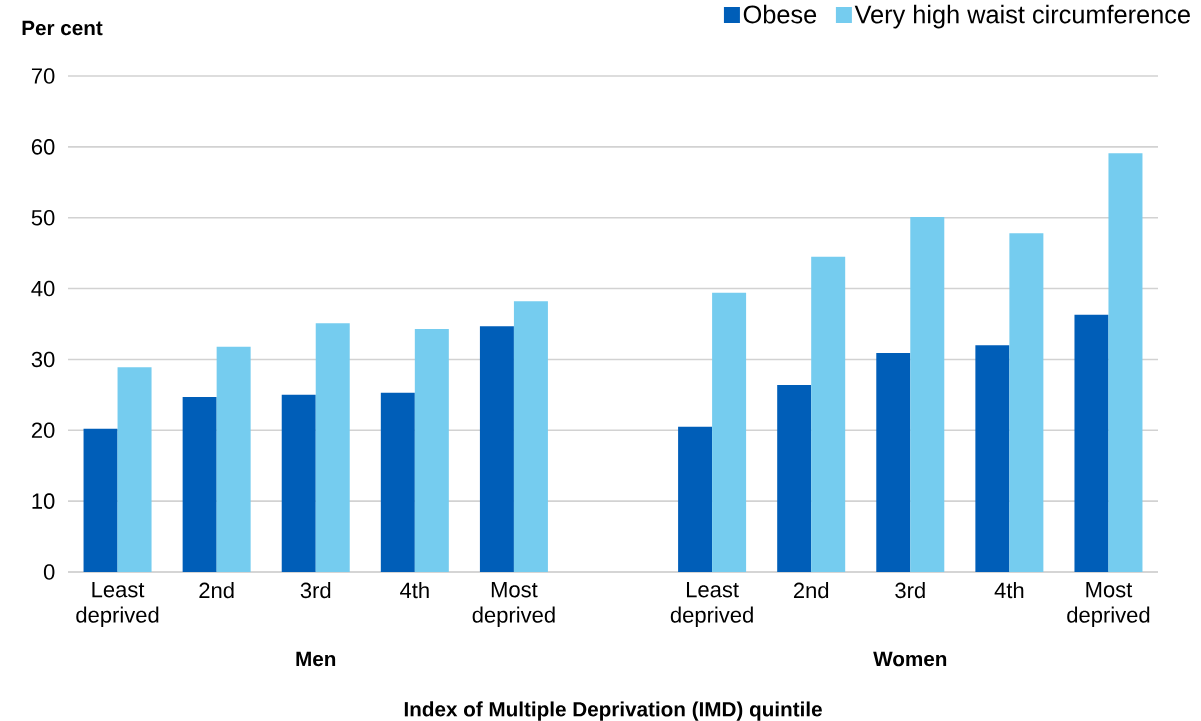  Describe the element at coordinates (780, 14) in the screenshot. I see `legend-label: Obese` at that location.